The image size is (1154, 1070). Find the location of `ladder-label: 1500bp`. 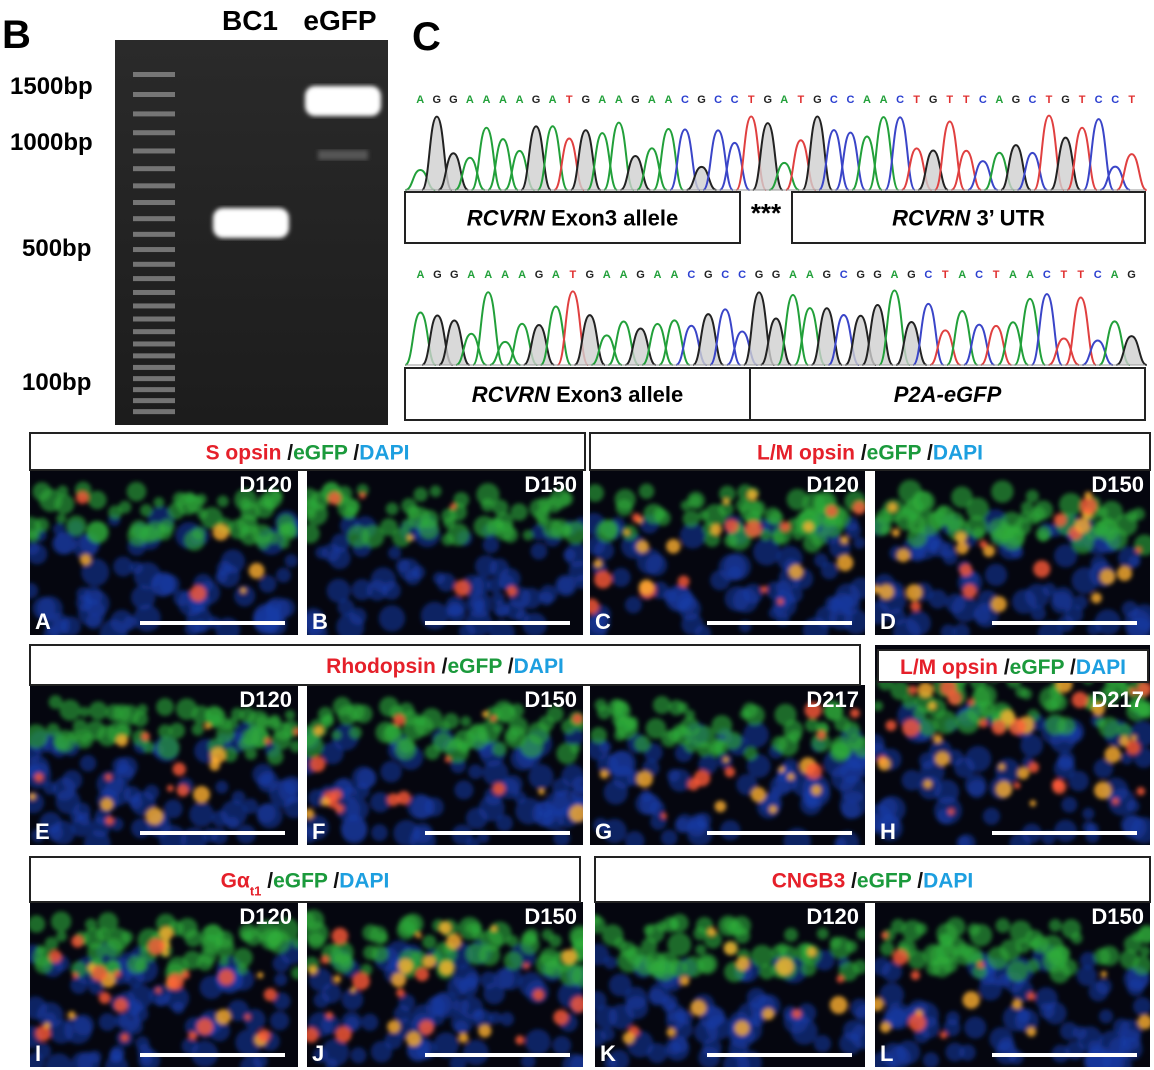

ladder-label: 1500bp is located at coordinates (51, 86).